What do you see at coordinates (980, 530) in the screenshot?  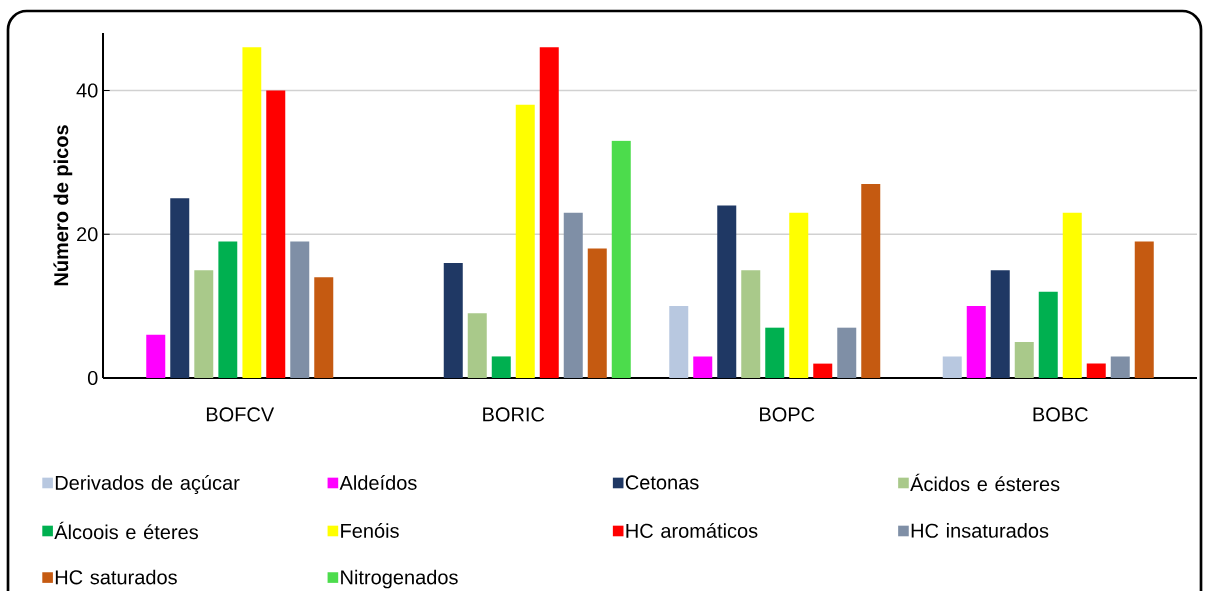 I see `legend-label: HC insaturados` at bounding box center [980, 530].